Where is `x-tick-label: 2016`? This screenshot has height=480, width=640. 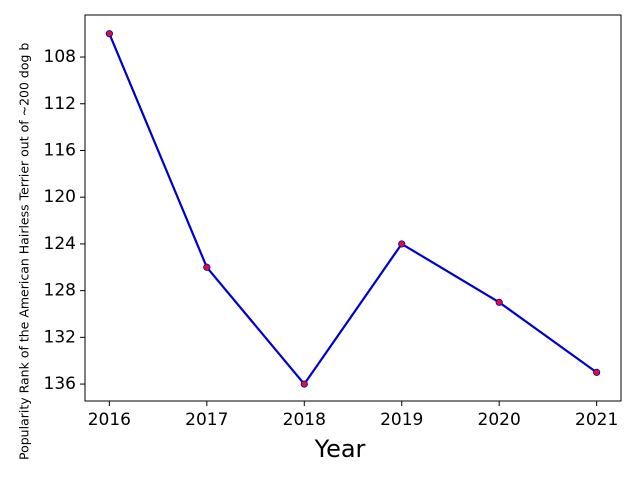 x-tick-label: 2016 is located at coordinates (109, 420).